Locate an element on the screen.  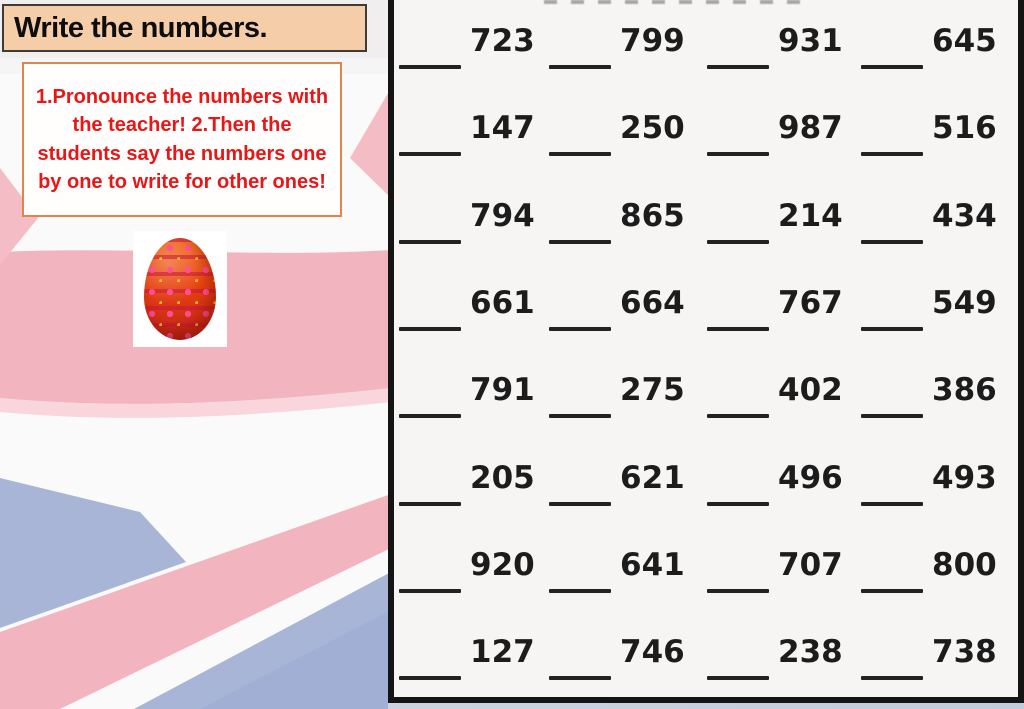
number-value: 767 is located at coordinates (810, 303).